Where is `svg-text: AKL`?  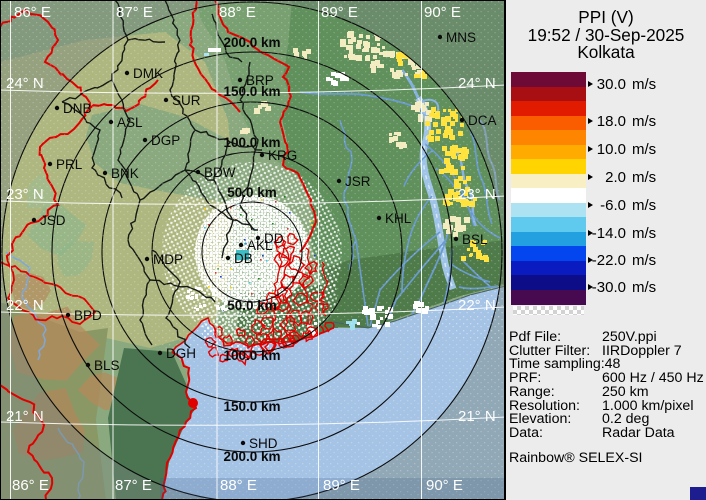 svg-text: AKL is located at coordinates (260, 245).